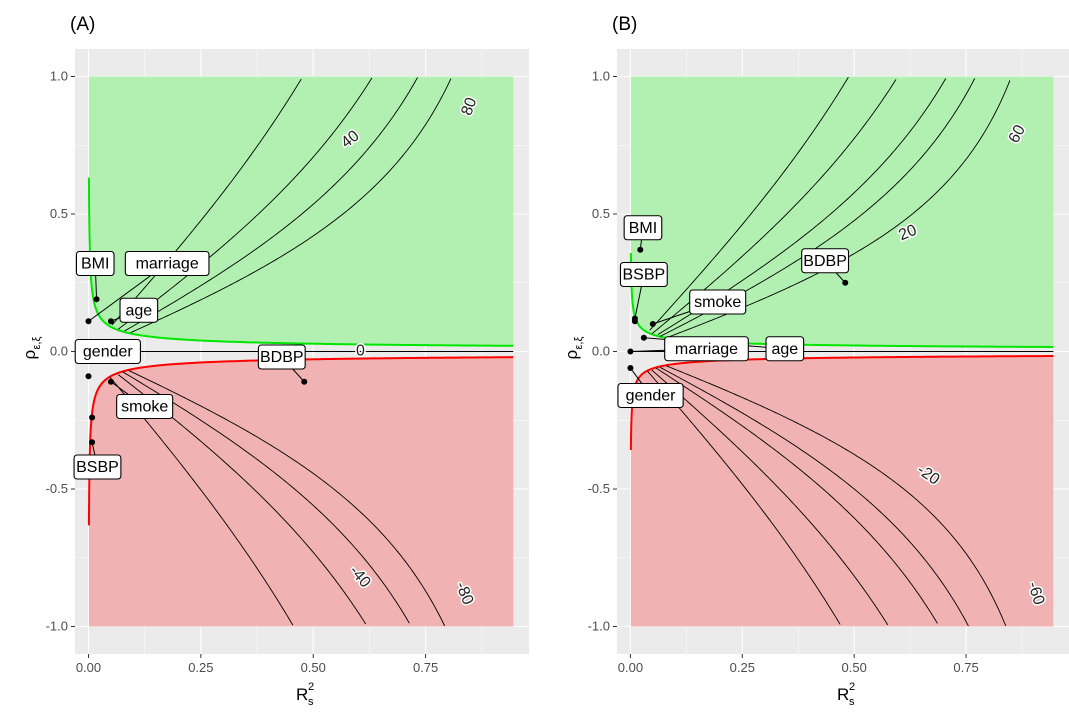 The height and width of the screenshot is (726, 1069). I want to click on negative-boundary-line, so click(300, 441).